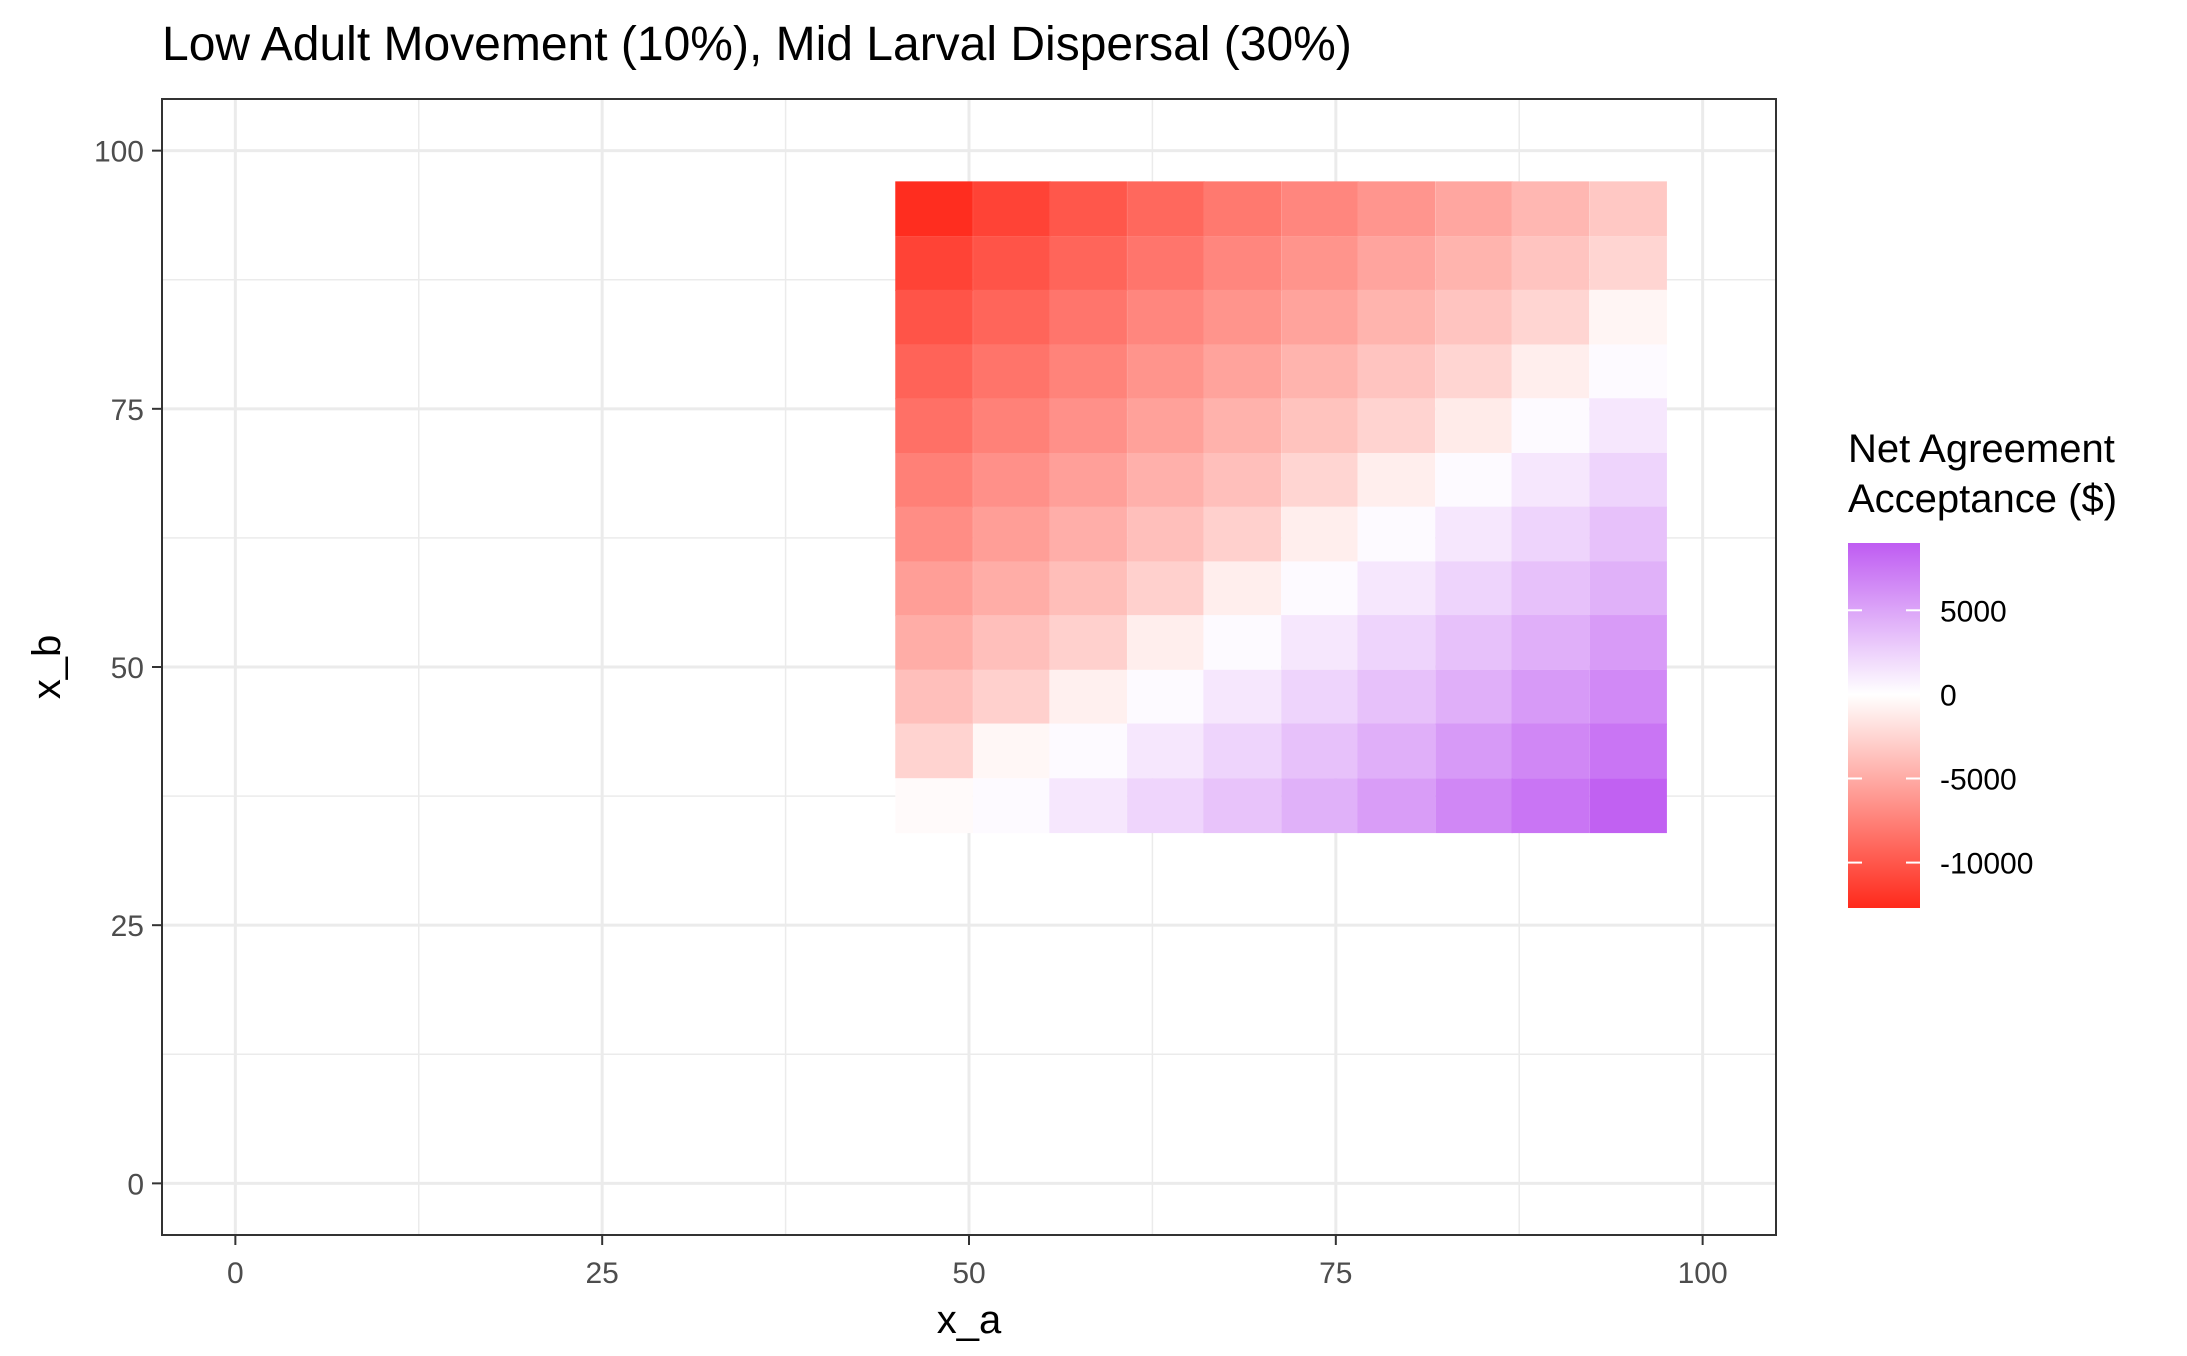  Describe the element at coordinates (601, 1273) in the screenshot. I see `x-tick-label: 25` at that location.